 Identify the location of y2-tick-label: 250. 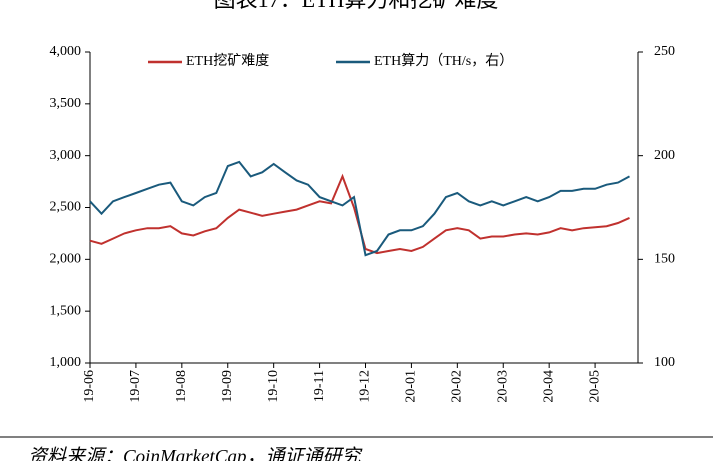
(664, 51).